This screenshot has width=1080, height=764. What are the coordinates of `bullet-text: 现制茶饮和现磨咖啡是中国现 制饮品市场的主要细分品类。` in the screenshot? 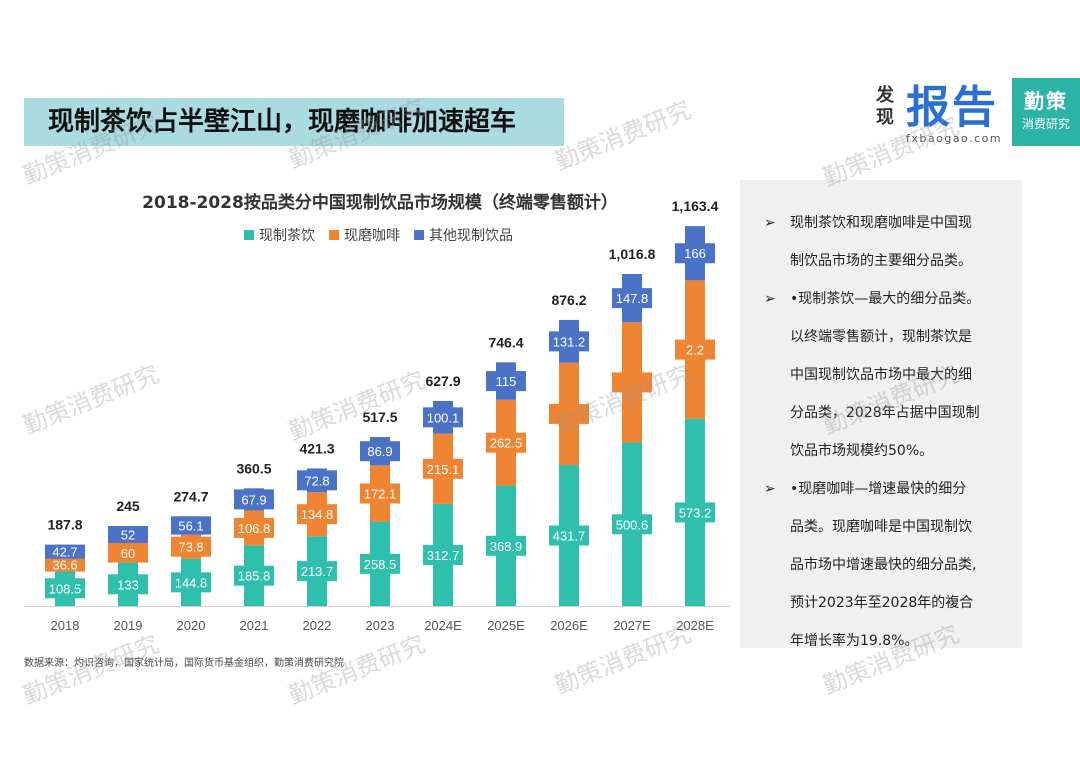 It's located at (898, 242).